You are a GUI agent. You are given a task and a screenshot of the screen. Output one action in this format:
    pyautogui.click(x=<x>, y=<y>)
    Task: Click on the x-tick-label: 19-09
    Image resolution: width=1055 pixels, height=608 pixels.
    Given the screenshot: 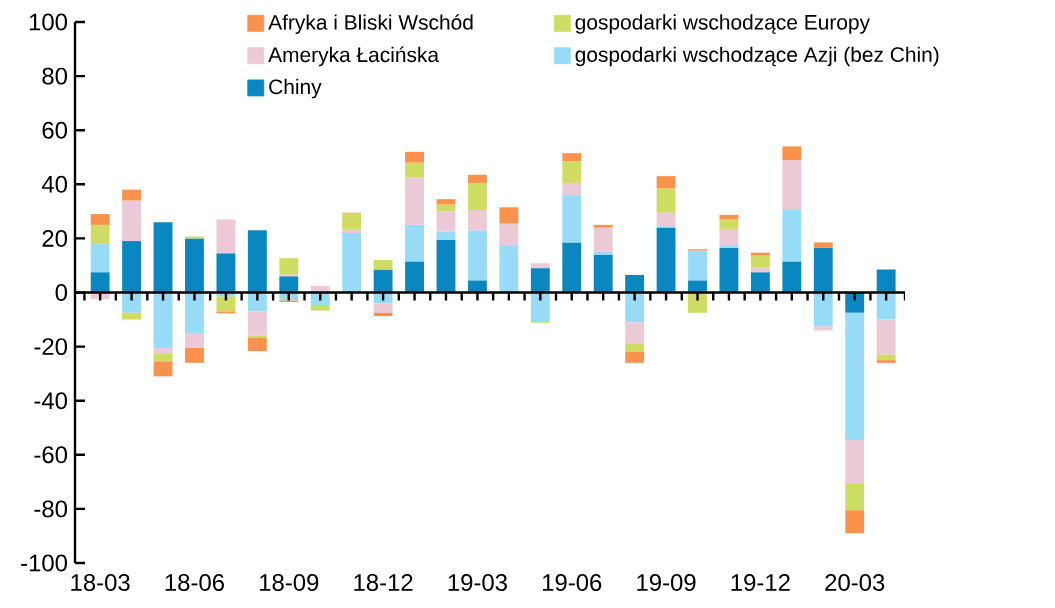 What is the action you would take?
    pyautogui.click(x=666, y=582)
    